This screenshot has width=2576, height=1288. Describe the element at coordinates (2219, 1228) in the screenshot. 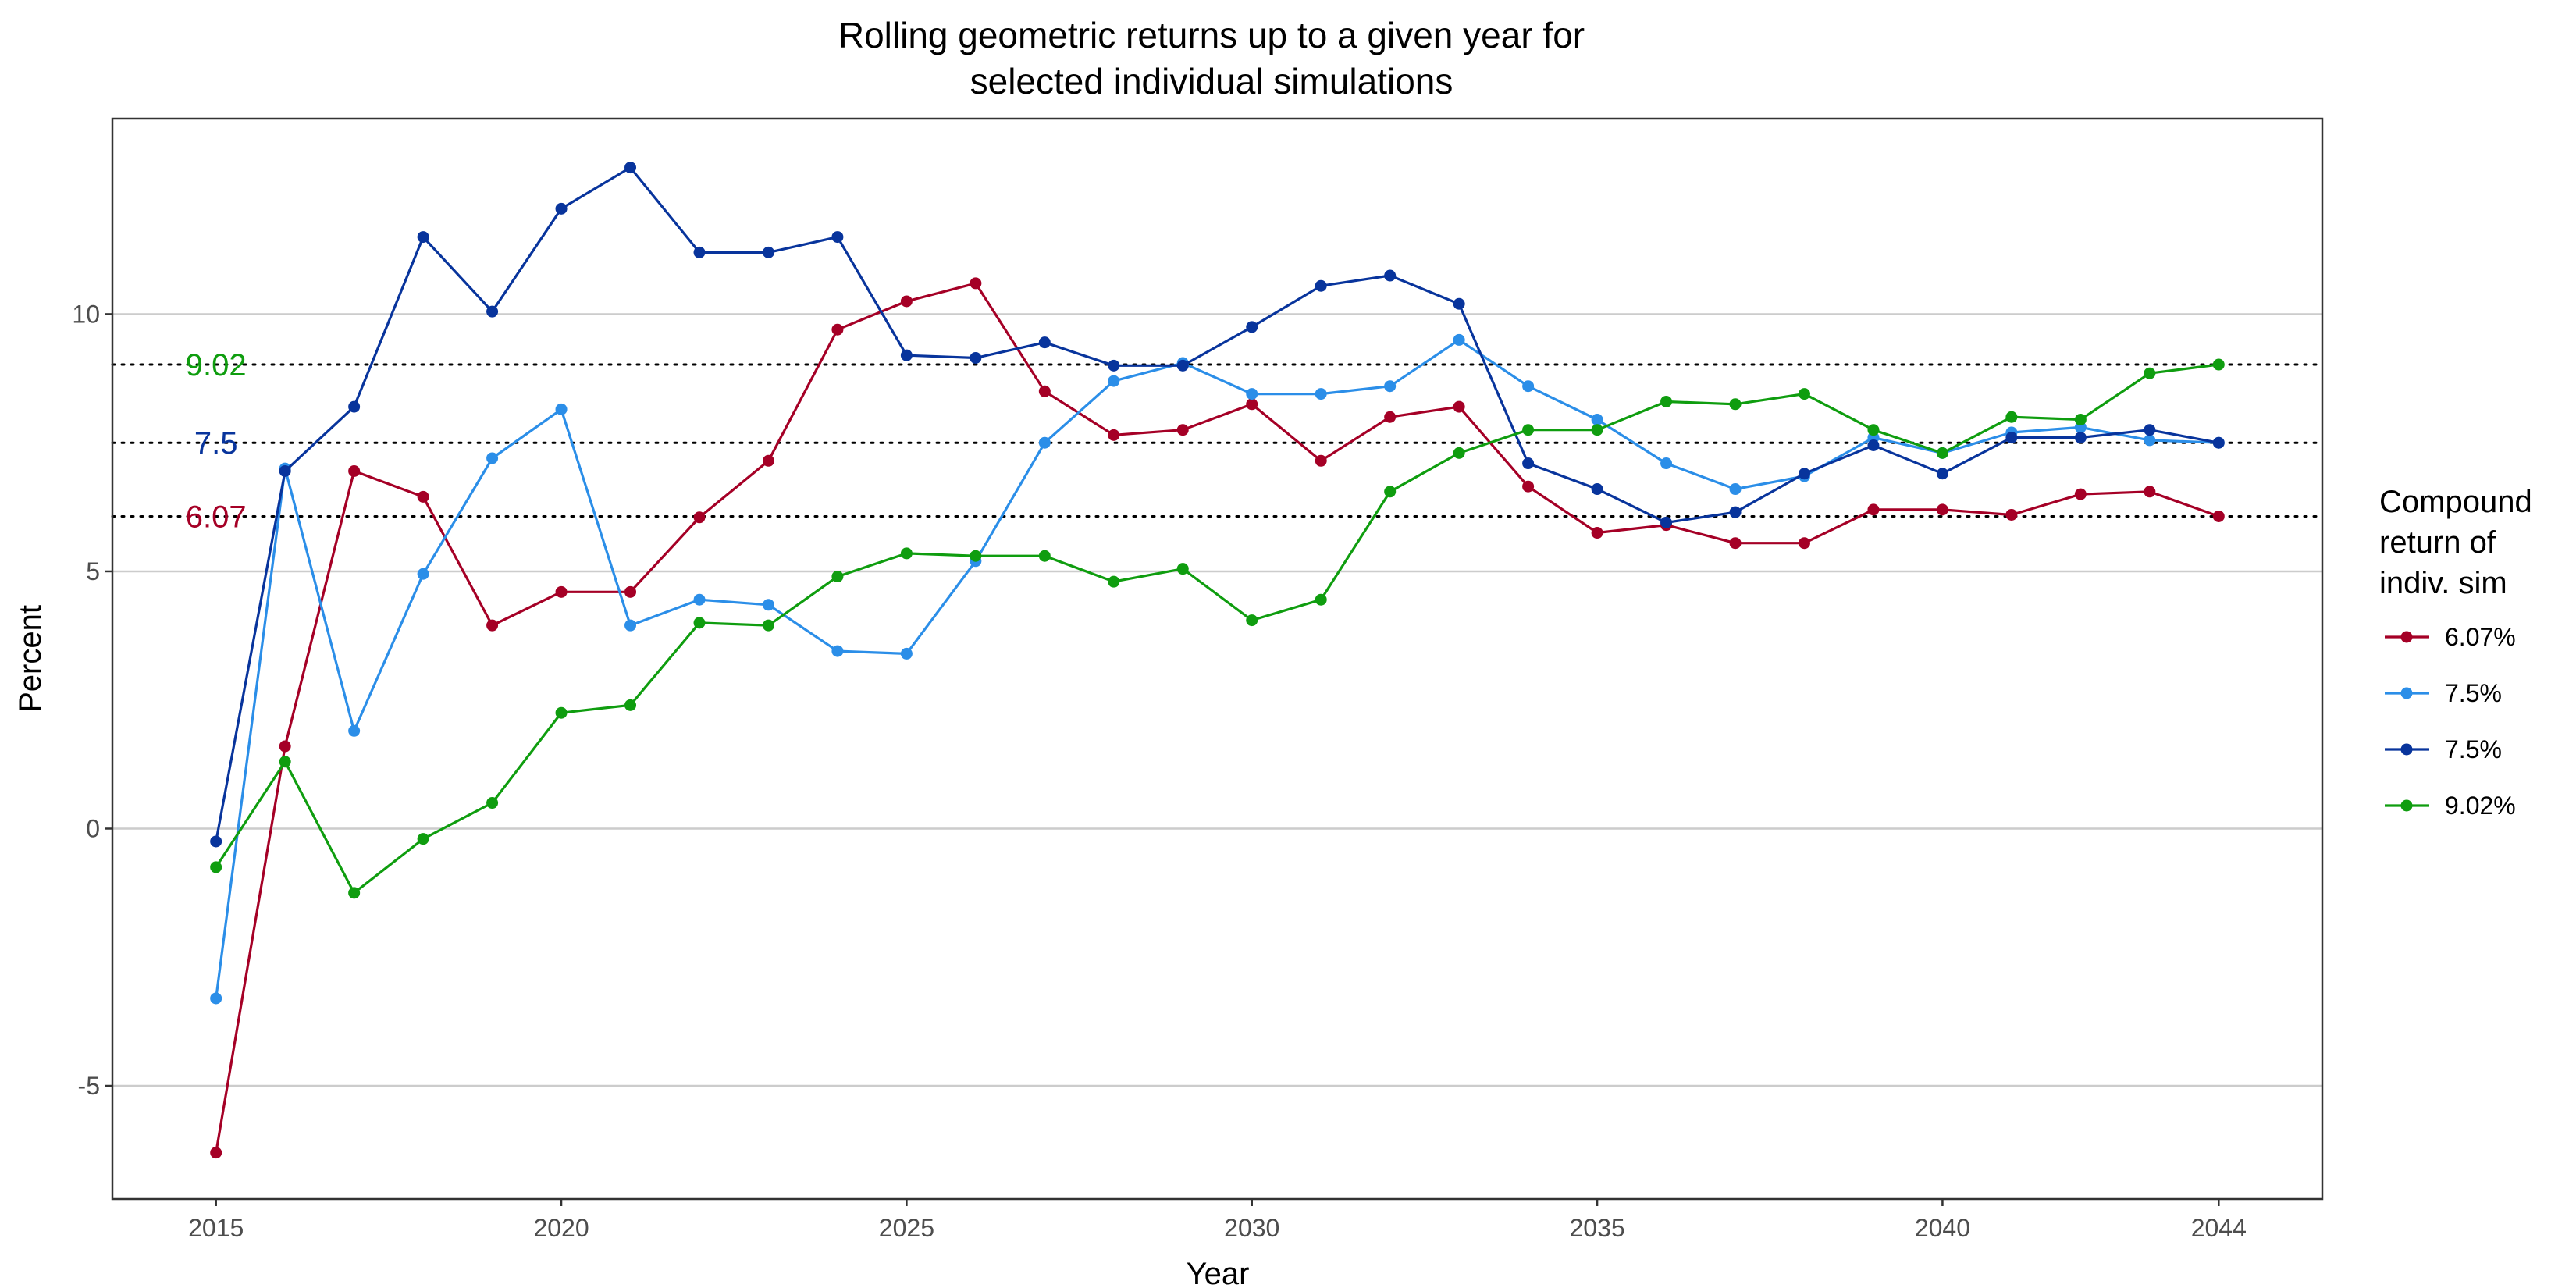

I see `x-tick-label-6: 2044` at that location.